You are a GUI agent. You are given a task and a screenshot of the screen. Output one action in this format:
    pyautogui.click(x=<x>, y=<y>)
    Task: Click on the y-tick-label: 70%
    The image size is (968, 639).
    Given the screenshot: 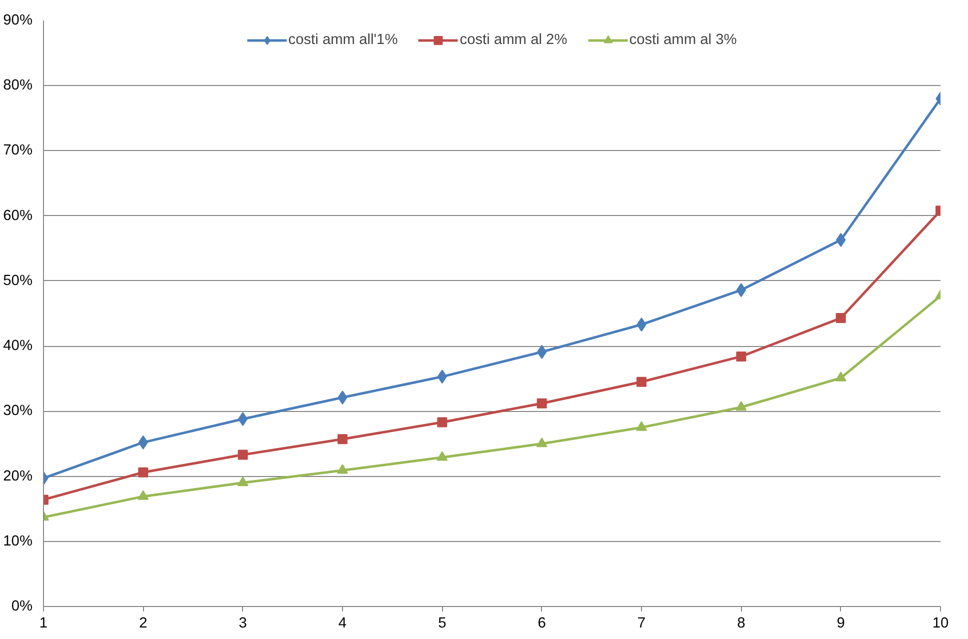 What is the action you would take?
    pyautogui.click(x=18, y=150)
    